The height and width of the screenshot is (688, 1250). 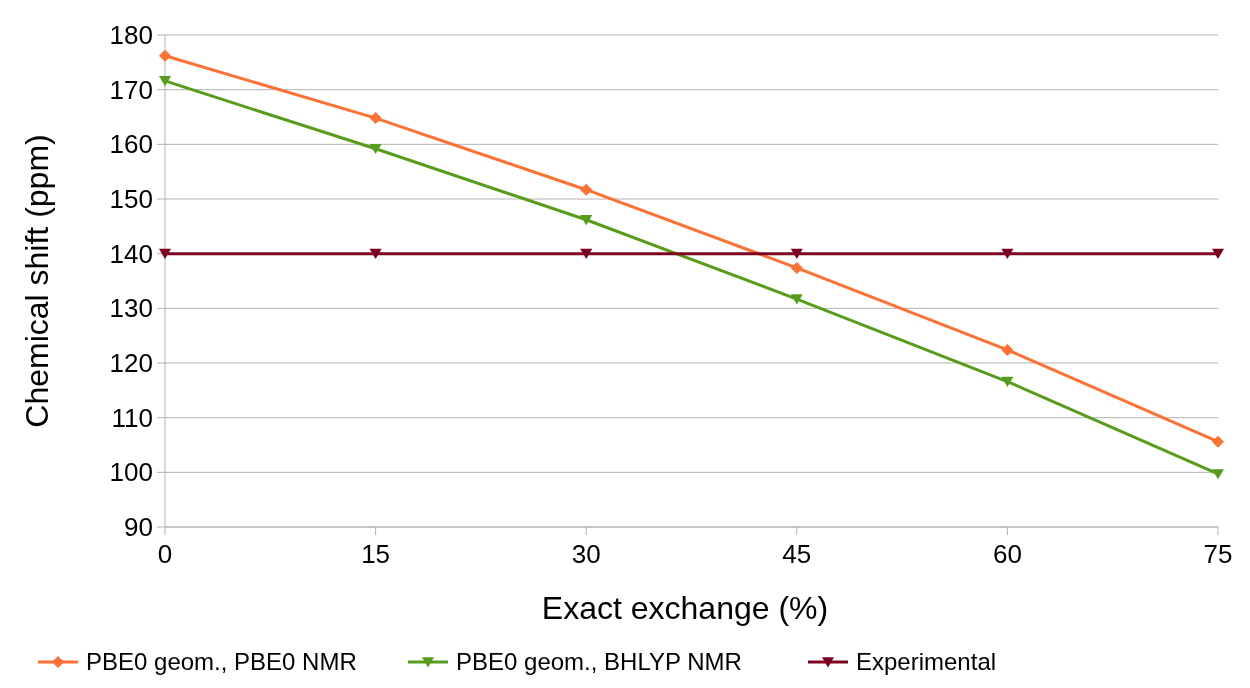 I want to click on y-tick-label: 170, so click(x=131, y=89).